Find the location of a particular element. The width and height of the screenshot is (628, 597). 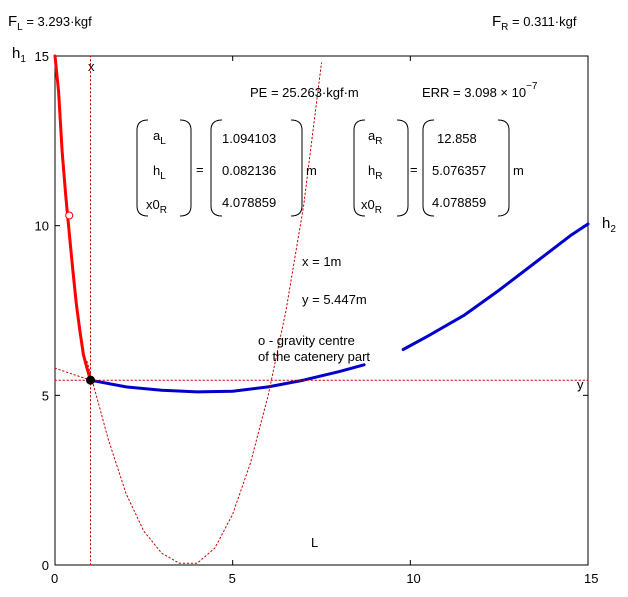

chart-points is located at coordinates (80, 298).